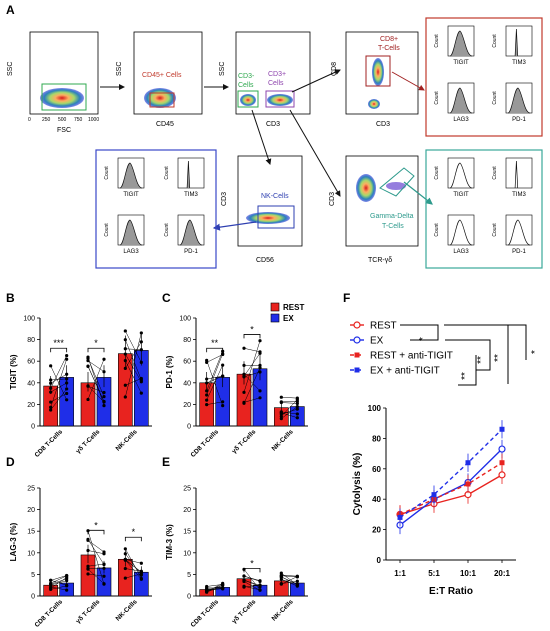 This screenshot has height=631, width=550. What do you see at coordinates (393, 226) in the screenshot?
I see `gate-label: T-Cells` at bounding box center [393, 226].